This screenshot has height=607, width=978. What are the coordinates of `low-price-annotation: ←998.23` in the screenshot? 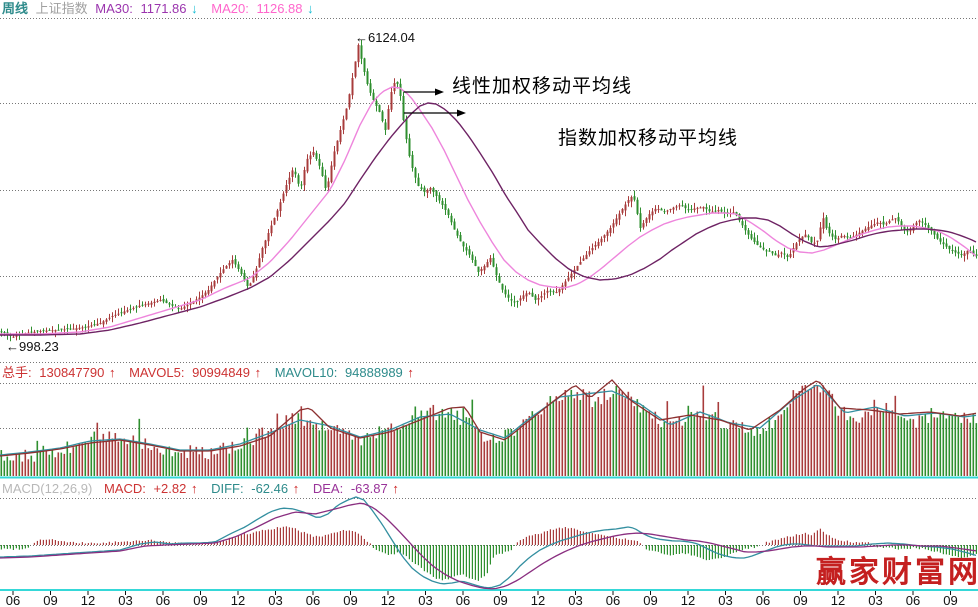 It's located at (32, 346).